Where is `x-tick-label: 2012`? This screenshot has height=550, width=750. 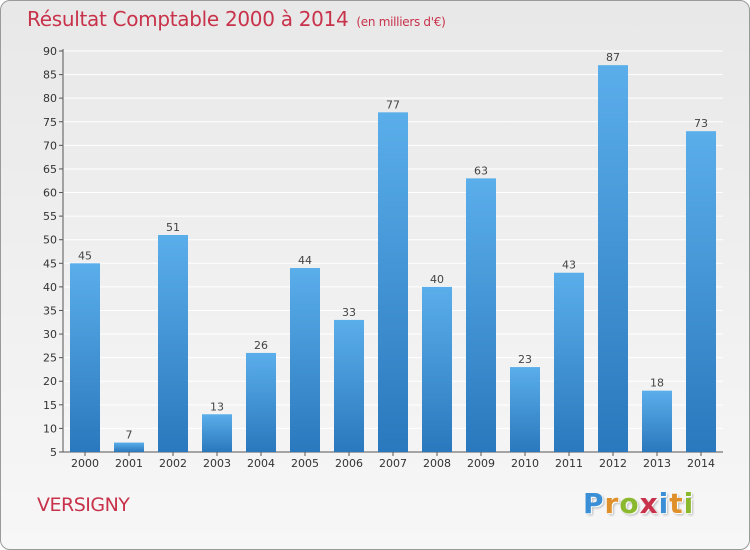 x-tick-label: 2012 is located at coordinates (613, 463).